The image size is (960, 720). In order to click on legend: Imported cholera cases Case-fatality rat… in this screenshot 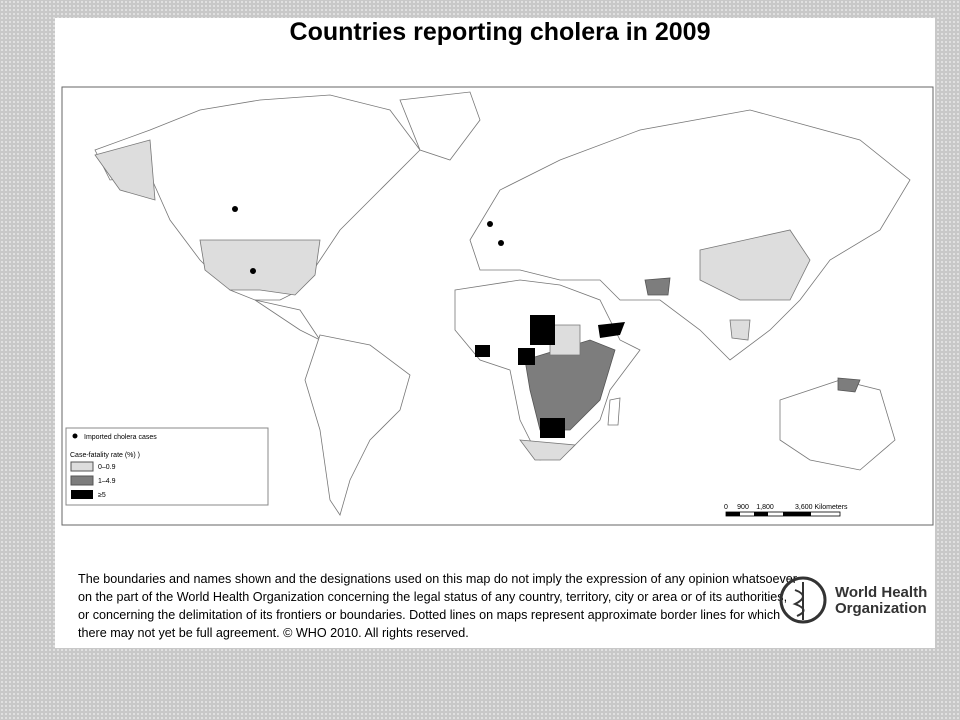, I will do `click(167, 466)`.